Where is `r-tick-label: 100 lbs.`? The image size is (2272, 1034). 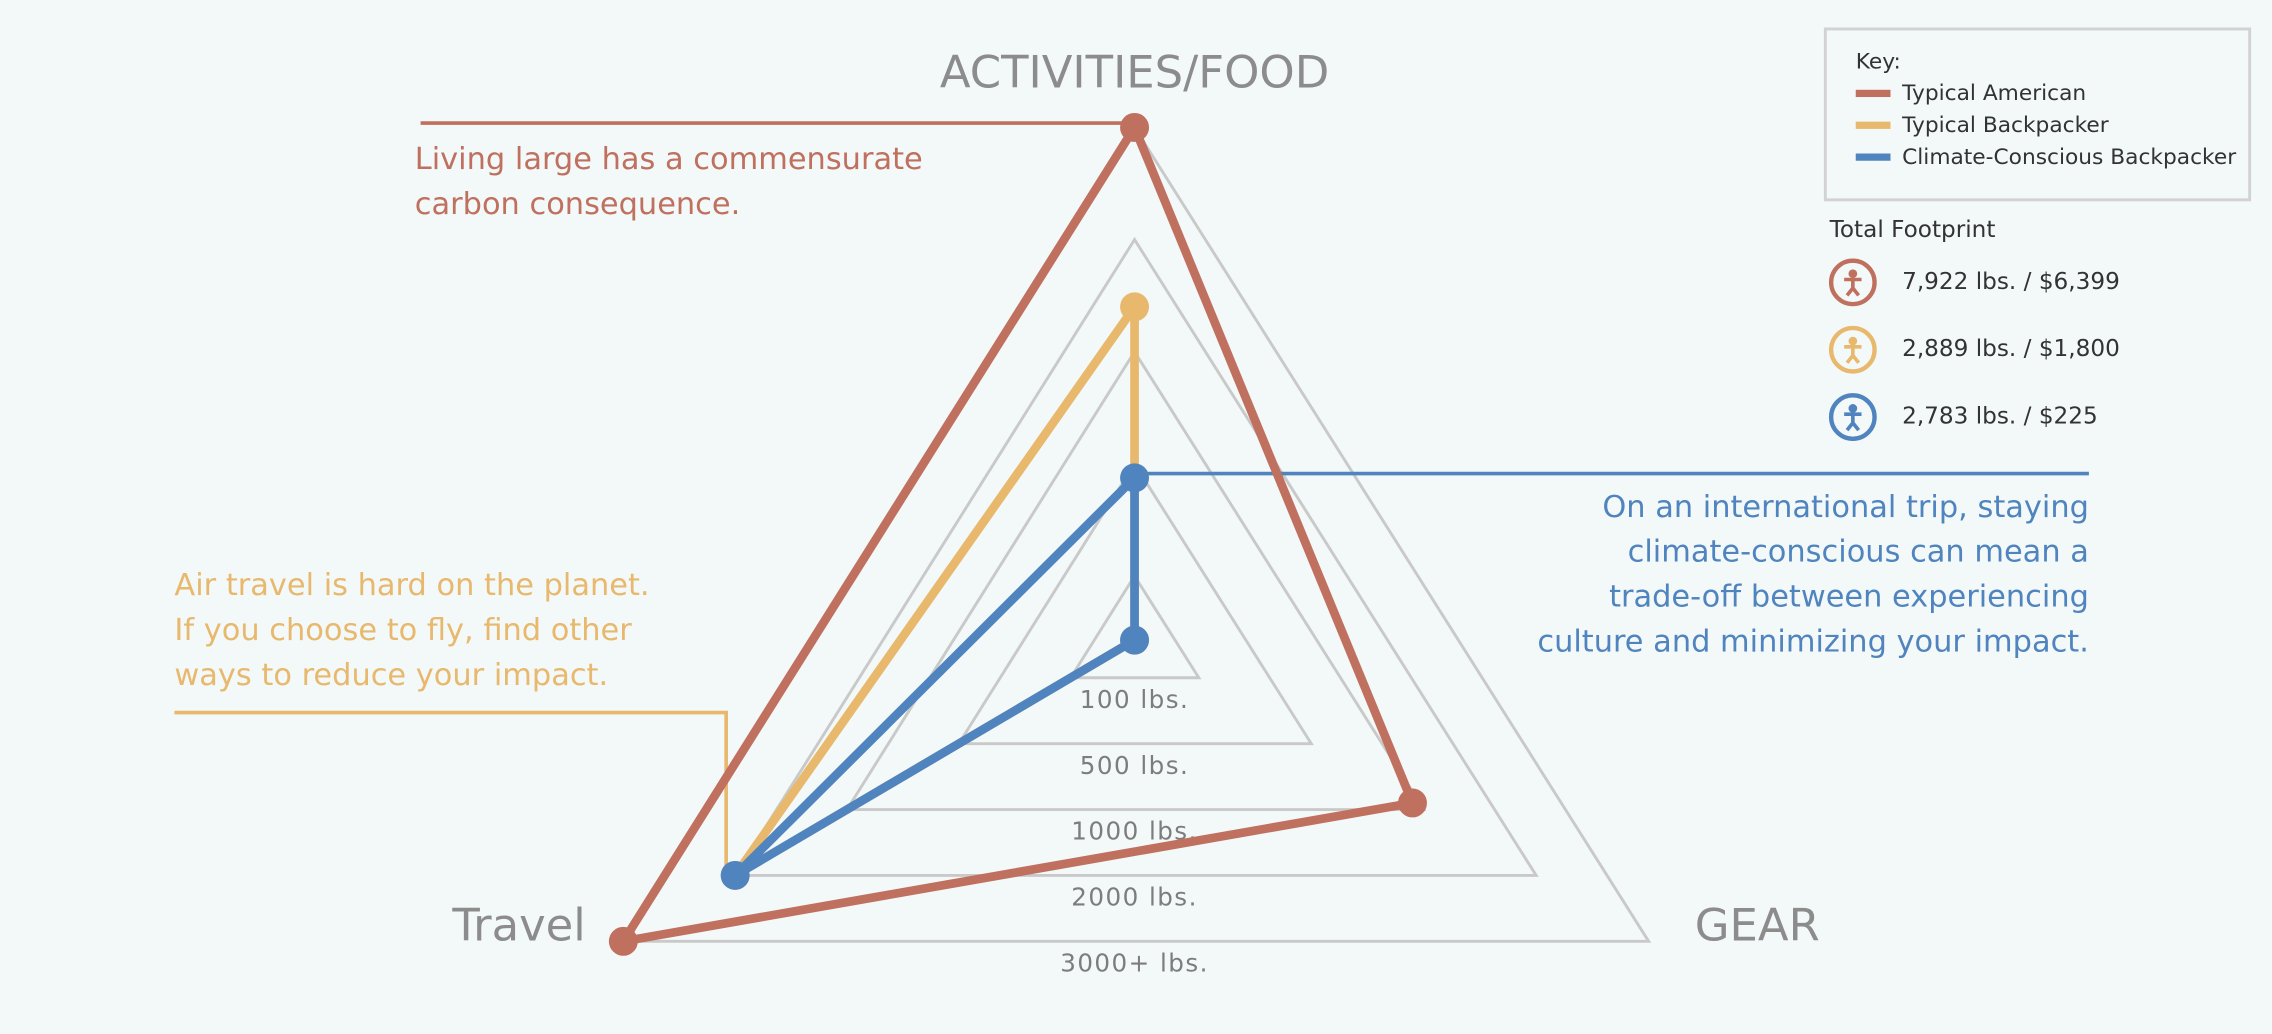 r-tick-label: 100 lbs. is located at coordinates (1134, 699).